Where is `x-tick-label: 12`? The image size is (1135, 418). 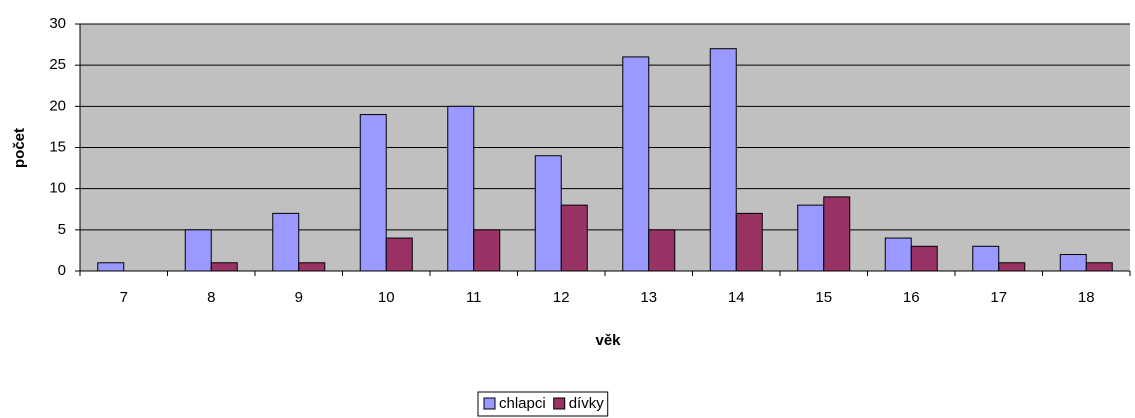
x-tick-label: 12 is located at coordinates (561, 297).